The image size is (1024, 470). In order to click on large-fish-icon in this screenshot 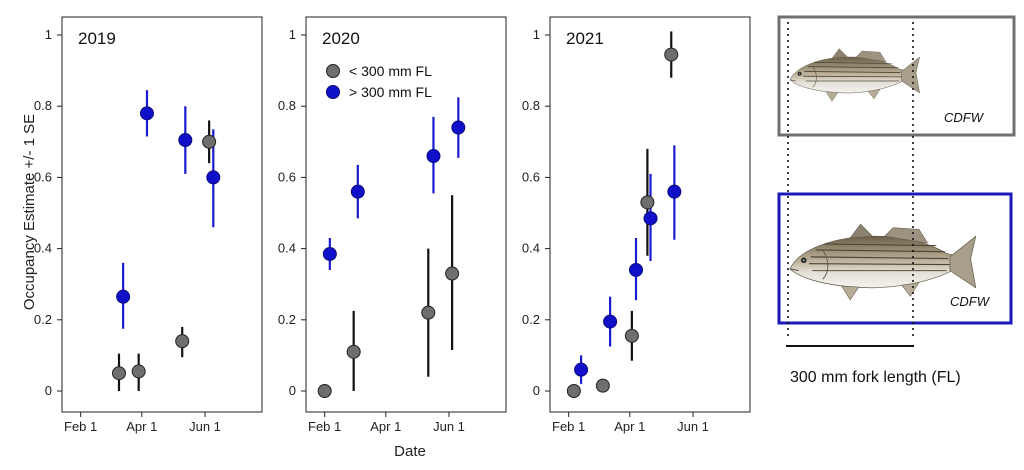, I will do `click(883, 262)`.